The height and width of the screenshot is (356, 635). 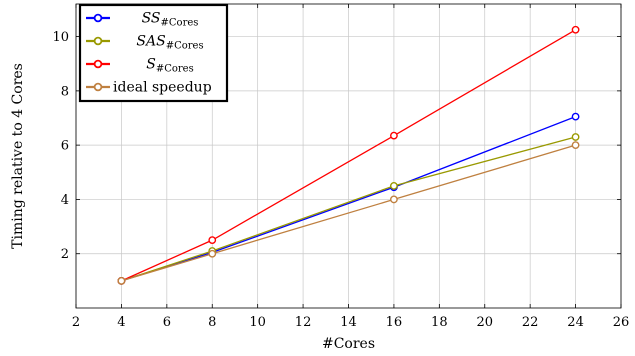 I want to click on legend-label: SAS#Cores, so click(x=169, y=43).